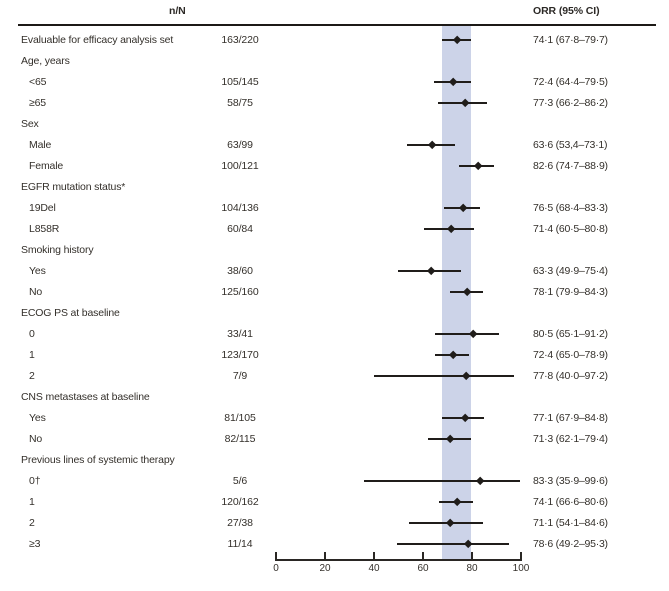 The image size is (669, 591). Describe the element at coordinates (240, 523) in the screenshot. I see `row-nn-value: 27/38` at that location.